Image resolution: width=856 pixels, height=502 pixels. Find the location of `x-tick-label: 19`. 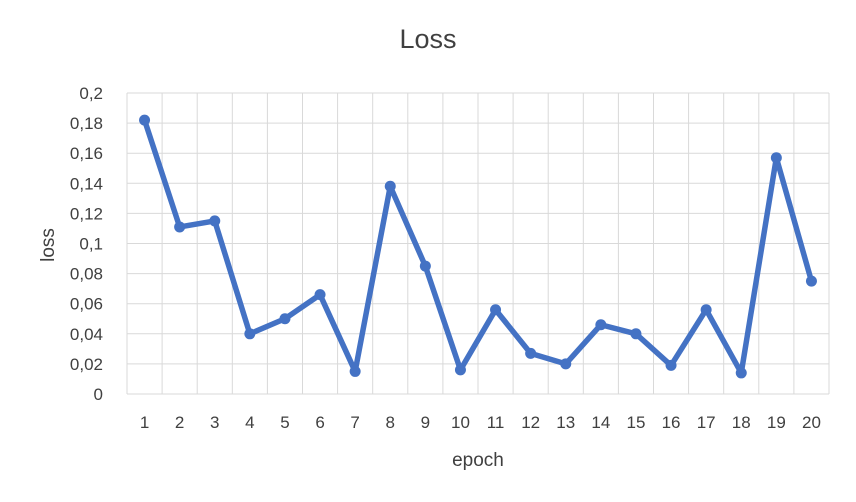

x-tick-label: 19 is located at coordinates (776, 422).